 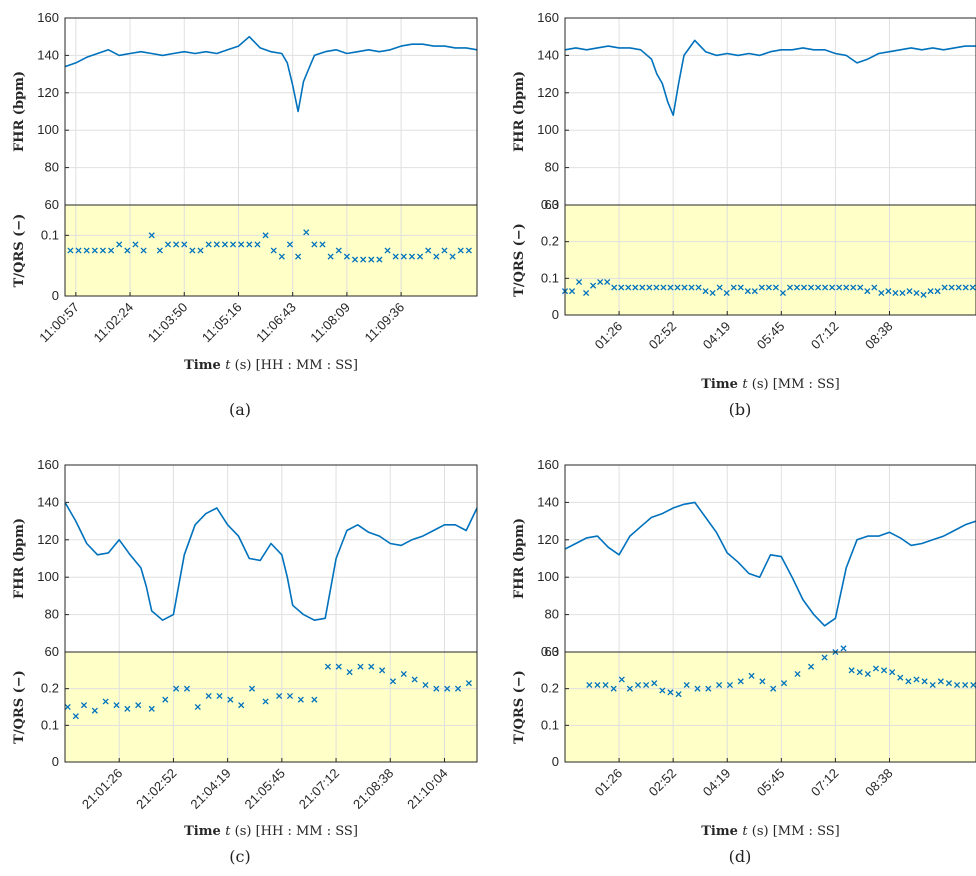 What do you see at coordinates (276, 323) in the screenshot?
I see `x-tick-label: 11:06:43` at bounding box center [276, 323].